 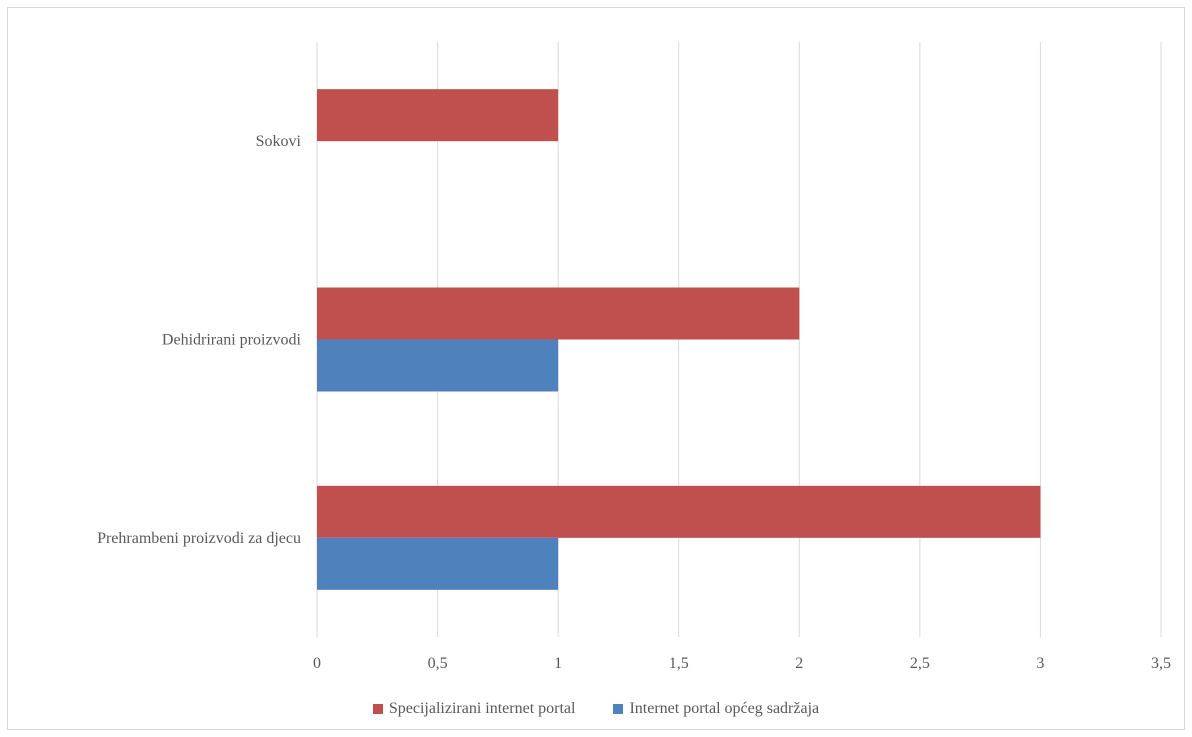 What do you see at coordinates (377, 709) in the screenshot?
I see `legend-swatch-red` at bounding box center [377, 709].